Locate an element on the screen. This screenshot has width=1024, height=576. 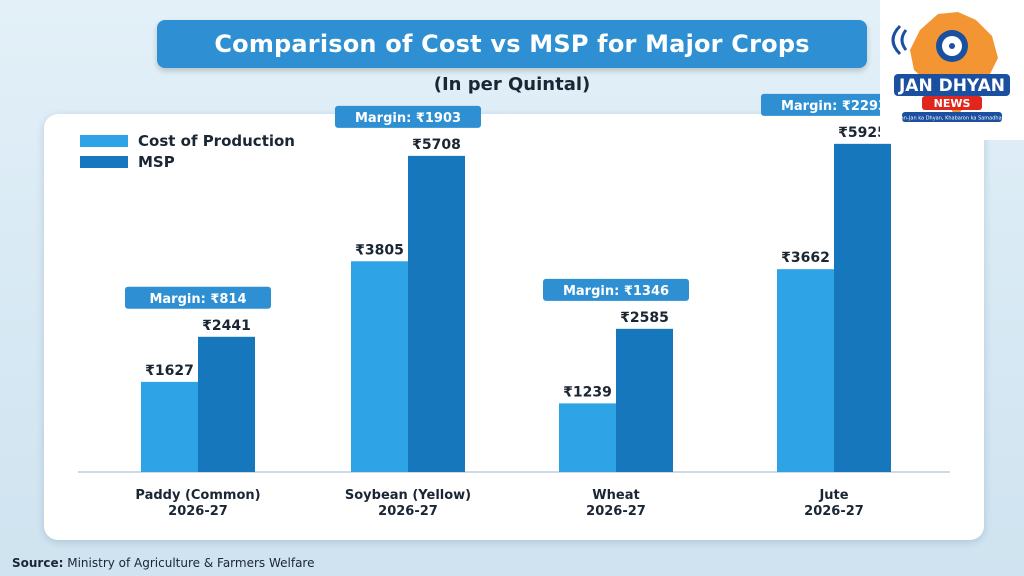
logo-brand-line2: NEWS is located at coordinates (952, 103).